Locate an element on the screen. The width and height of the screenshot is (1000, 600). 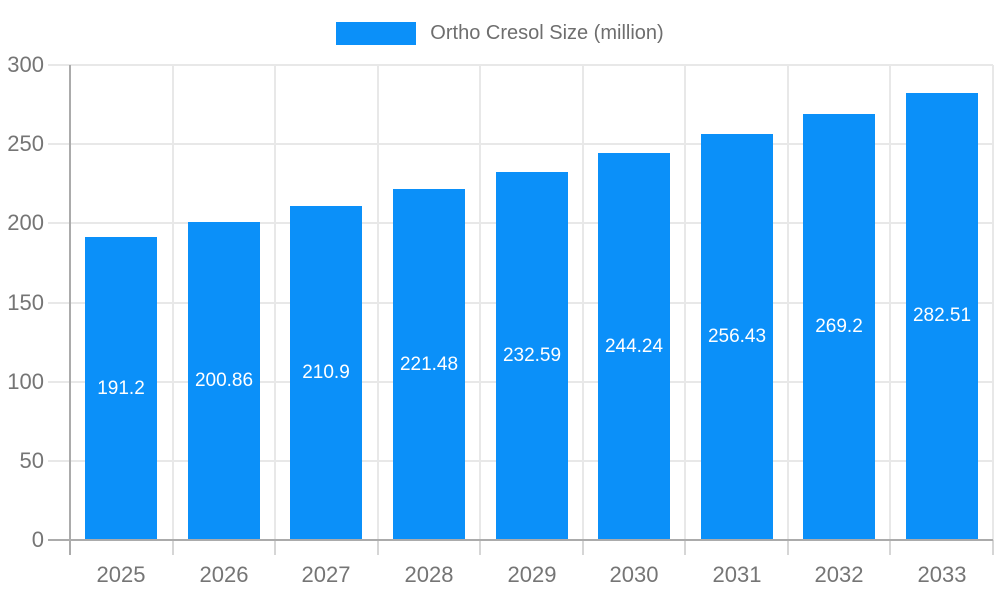
x-axis-tick-label: 2028 is located at coordinates (429, 574).